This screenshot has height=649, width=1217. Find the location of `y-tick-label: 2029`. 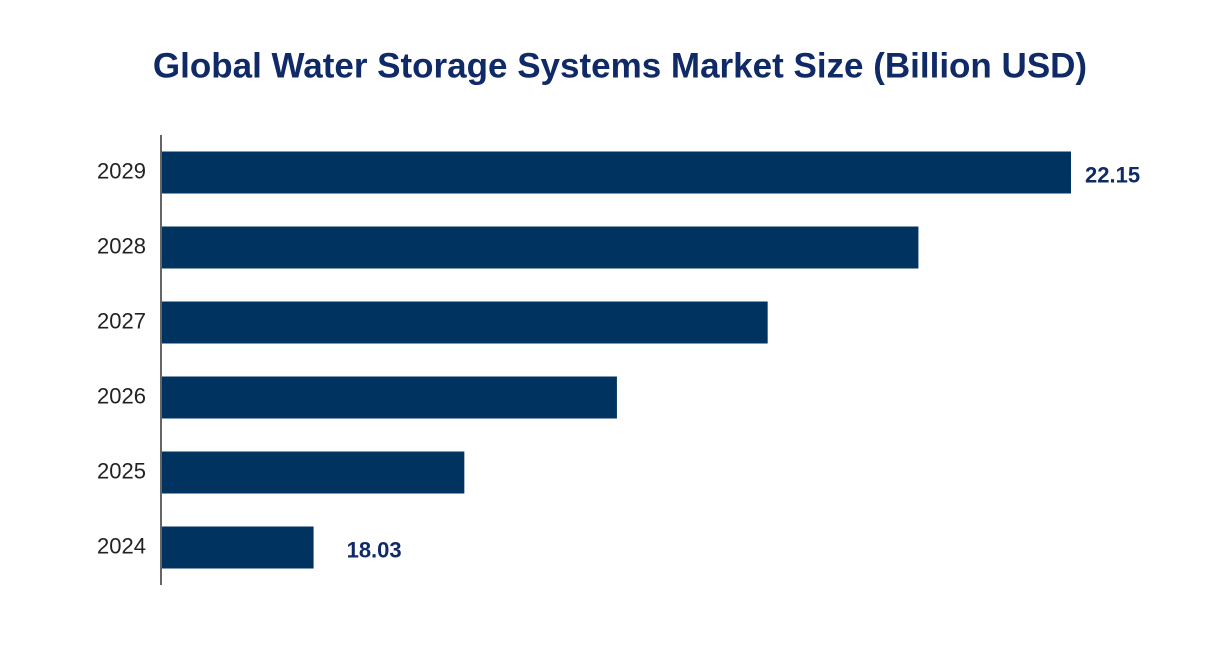

y-tick-label: 2029 is located at coordinates (121, 170).